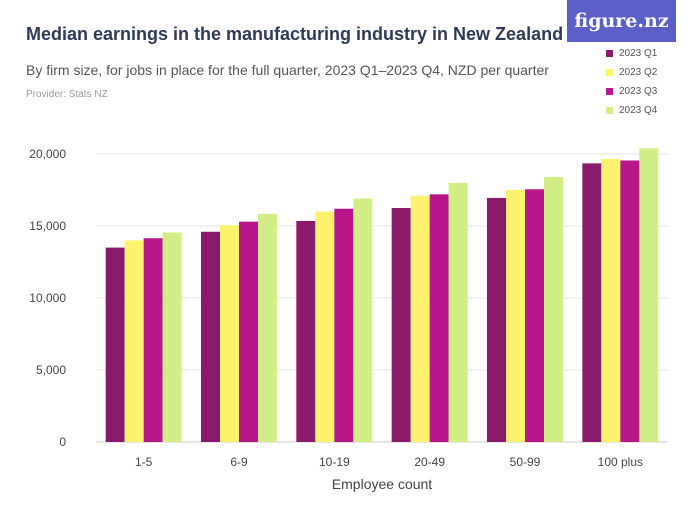 Image resolution: width=700 pixels, height=525 pixels. Describe the element at coordinates (638, 91) in the screenshot. I see `legend-label-q3: 2023 Q3` at that location.